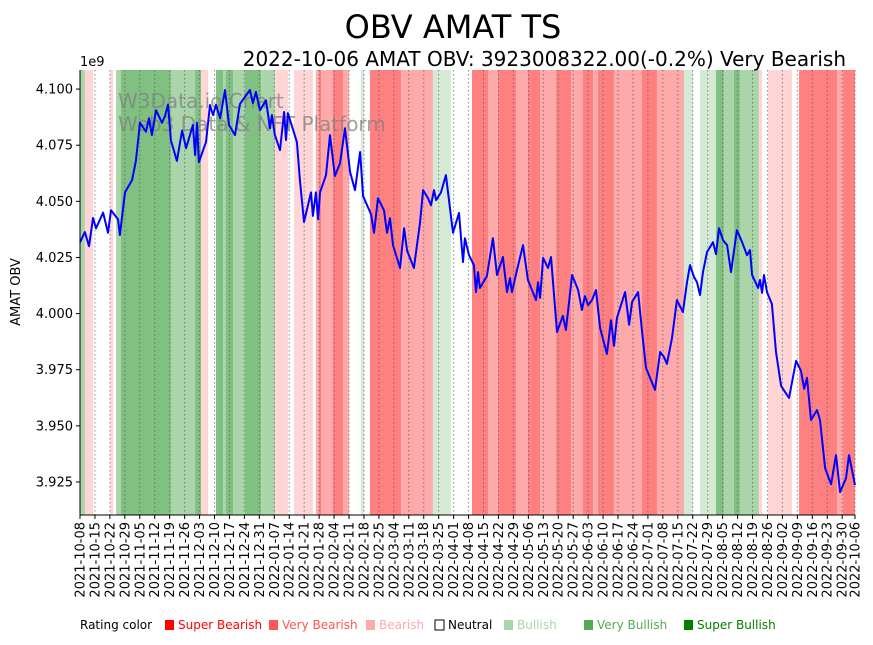 This screenshot has width=873, height=645. What do you see at coordinates (140, 560) in the screenshot?
I see `x-tick-label: 2021-11-05` at bounding box center [140, 560].